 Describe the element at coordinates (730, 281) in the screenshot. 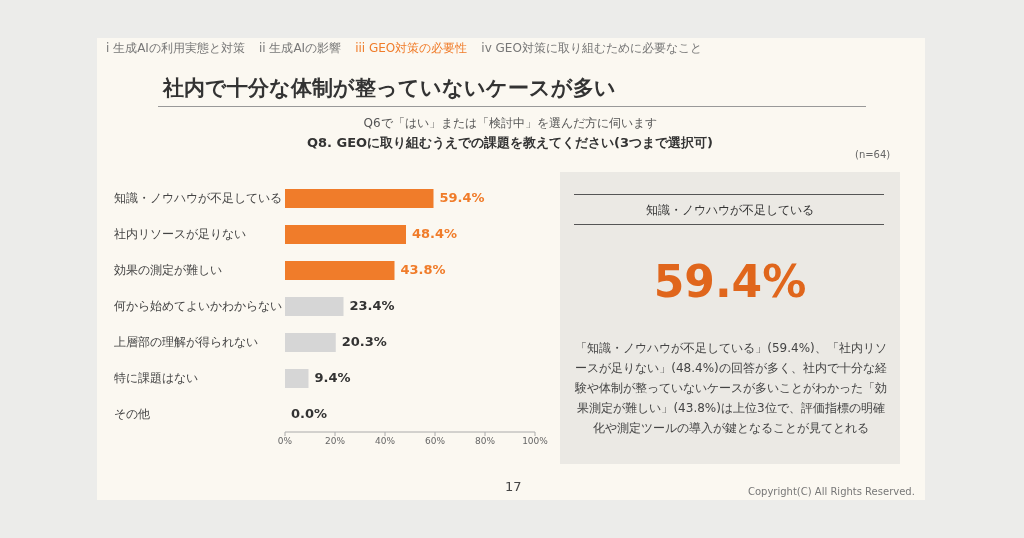

I see `text: 59.4%` at that location.